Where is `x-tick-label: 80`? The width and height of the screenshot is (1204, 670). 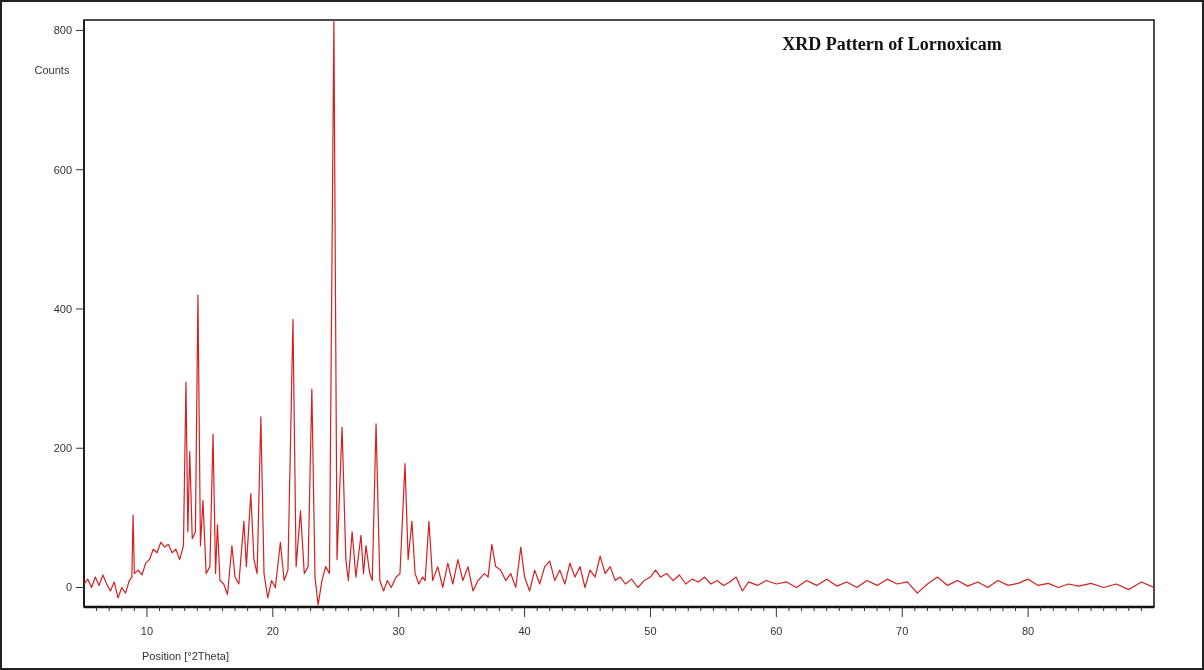
x-tick-label: 80 is located at coordinates (1028, 631).